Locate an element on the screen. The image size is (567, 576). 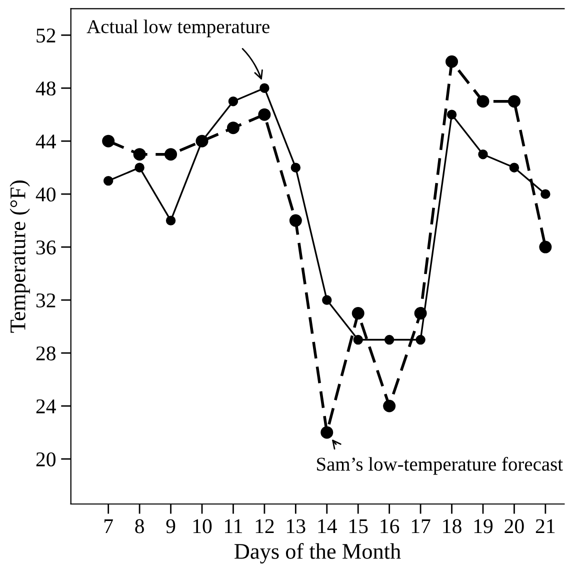
y-tick-label: 24 is located at coordinates (46, 406).